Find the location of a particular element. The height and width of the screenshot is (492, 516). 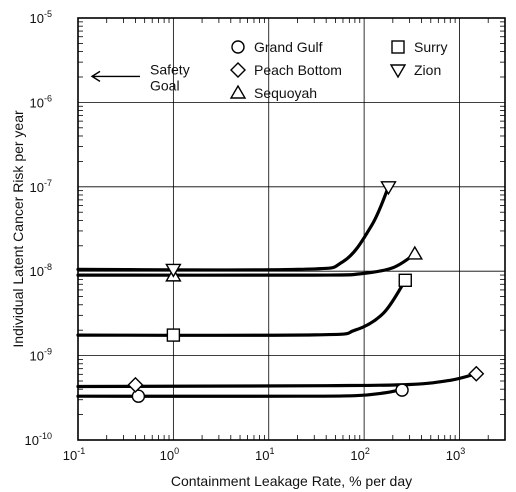

curve-grand-gulf is located at coordinates (241, 392).